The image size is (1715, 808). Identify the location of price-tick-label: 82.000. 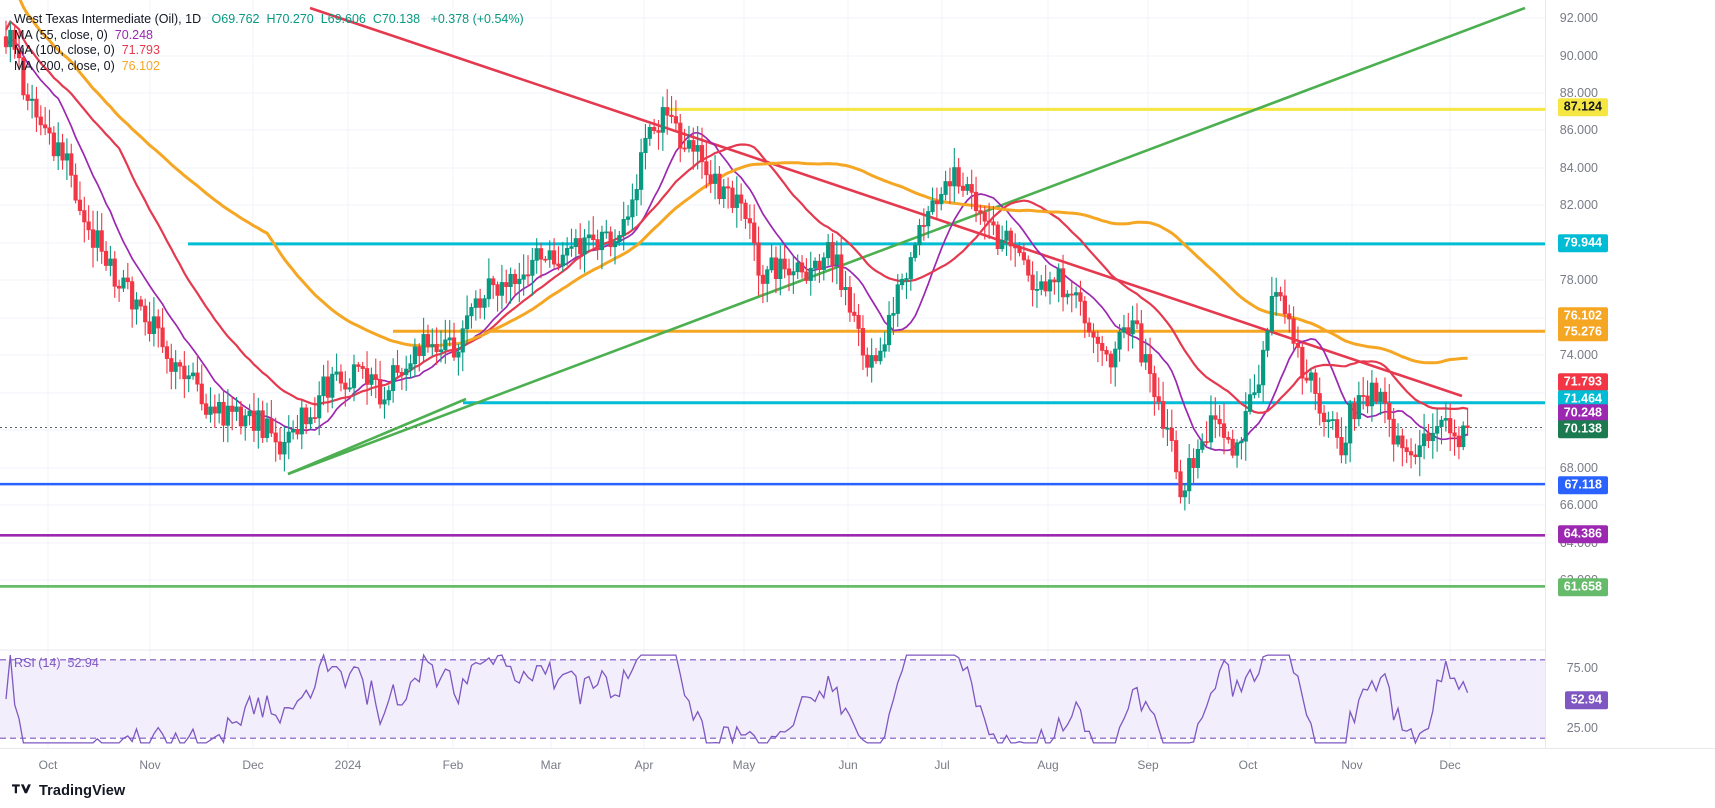
(1578, 205).